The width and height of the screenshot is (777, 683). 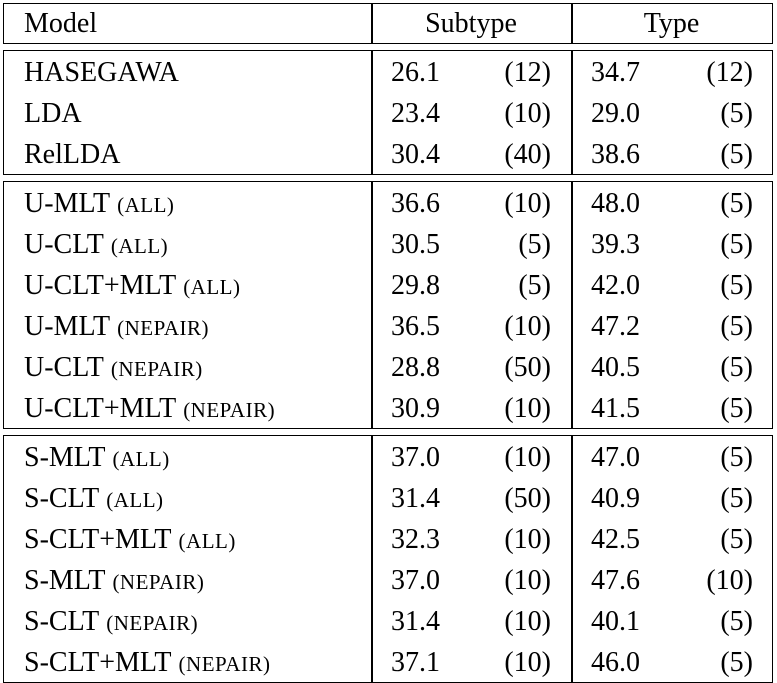 I want to click on type-score: 40.9, so click(x=615, y=498).